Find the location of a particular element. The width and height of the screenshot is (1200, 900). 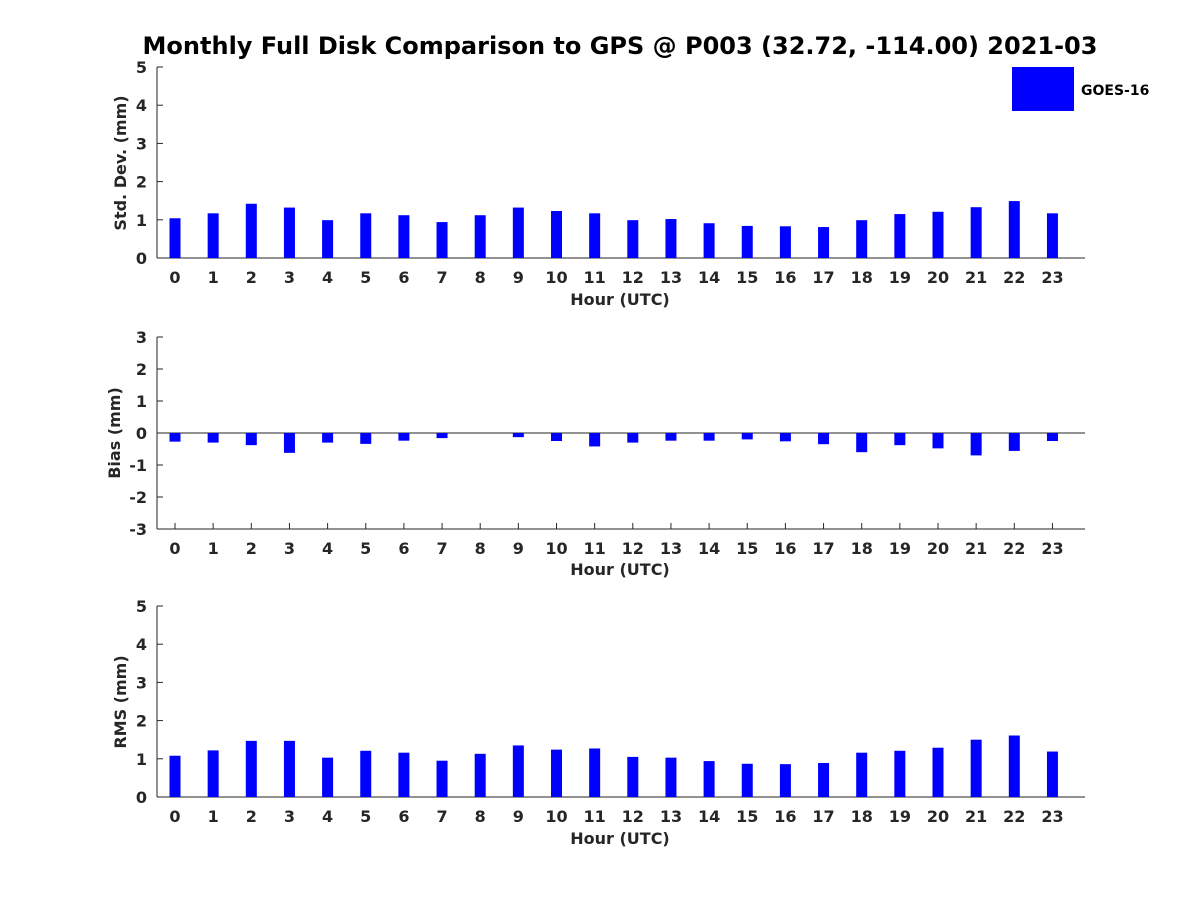

y-tick-label: 3 is located at coordinates (141, 682).